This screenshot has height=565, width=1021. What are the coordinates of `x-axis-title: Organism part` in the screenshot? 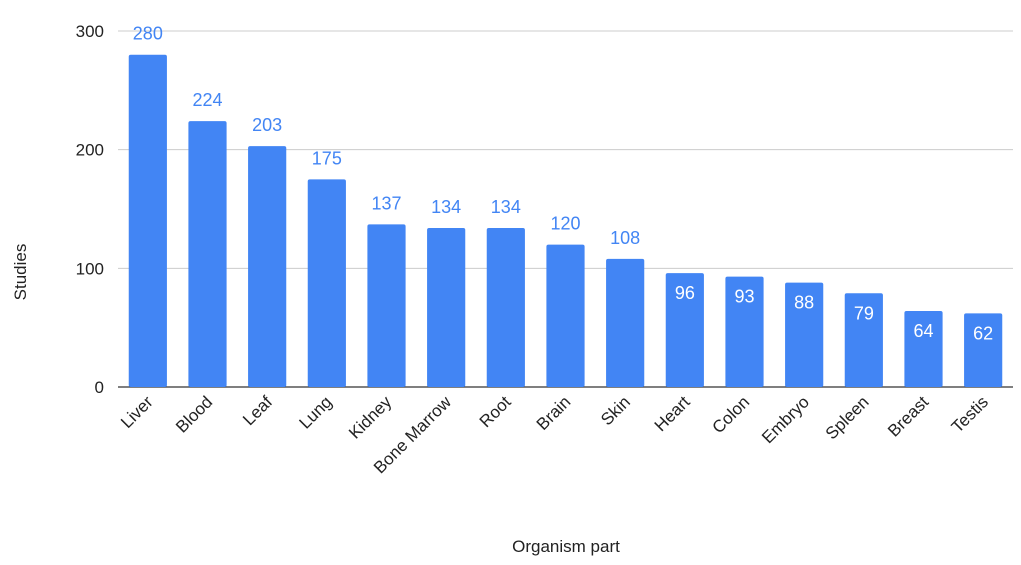 It's located at (566, 546).